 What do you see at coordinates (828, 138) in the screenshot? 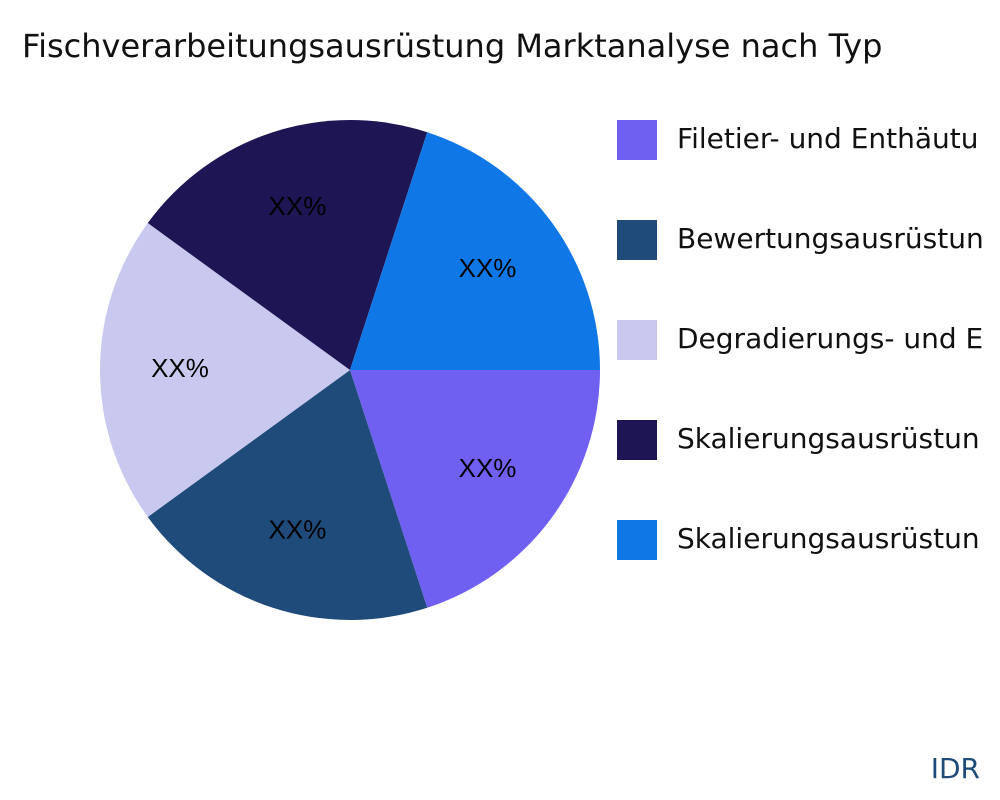
I see `legend-label: Filetier- und Enthäutu` at bounding box center [828, 138].